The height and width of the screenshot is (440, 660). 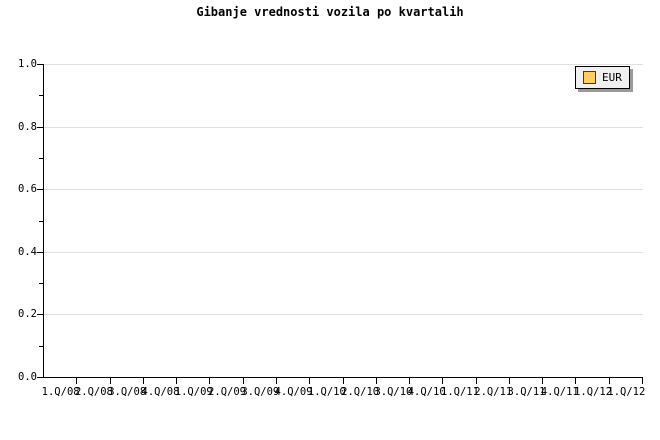 I want to click on x-axis-tick-label: 3.Q/09, so click(x=260, y=392).